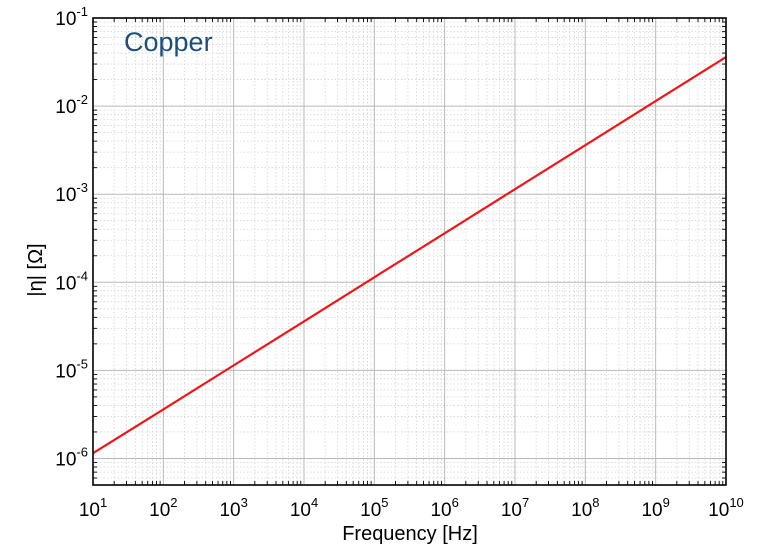  I want to click on x-tick-labels: 10¹ 10² 10³ 10⁴ 10⁵ 10⁶ 10⁷ 10⁸ 10⁹ 10¹⁰, so click(411, 508).